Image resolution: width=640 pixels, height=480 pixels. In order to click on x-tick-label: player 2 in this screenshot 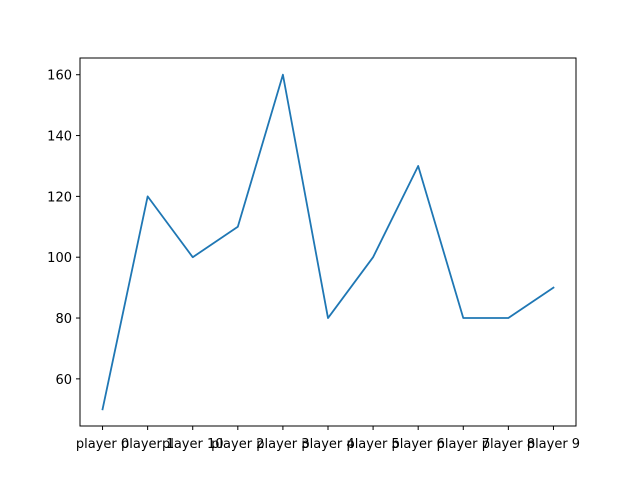, I will do `click(237, 444)`.